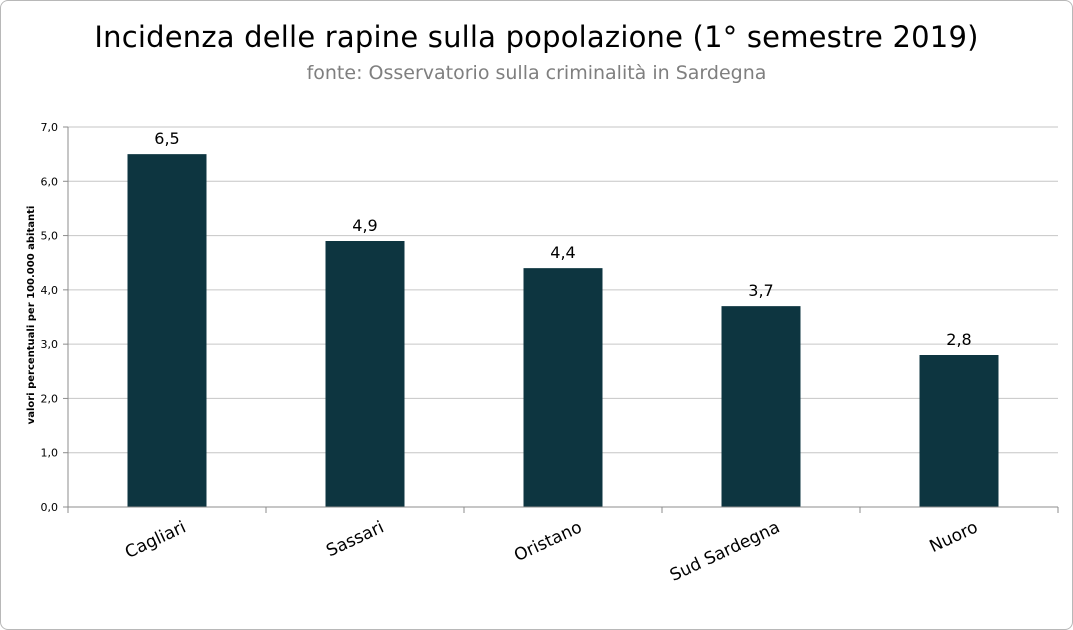 This screenshot has width=1073, height=630. What do you see at coordinates (725, 551) in the screenshot?
I see `x-tick-label: Sud Sardegna` at bounding box center [725, 551].